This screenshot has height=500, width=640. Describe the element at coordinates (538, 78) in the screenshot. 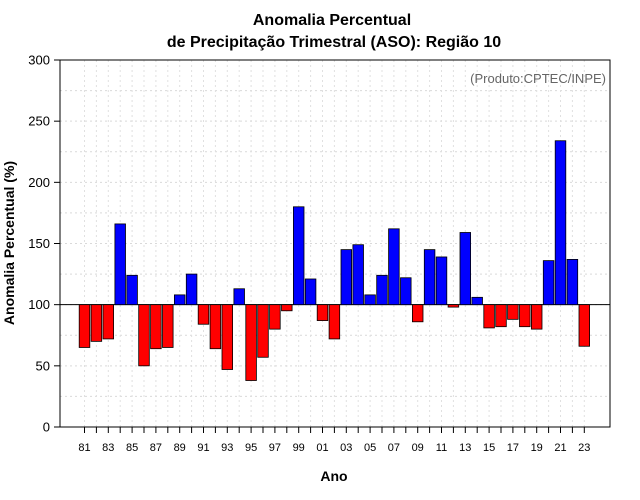

I see `credit-text: (Produto:CPTEC/INPE)` at that location.